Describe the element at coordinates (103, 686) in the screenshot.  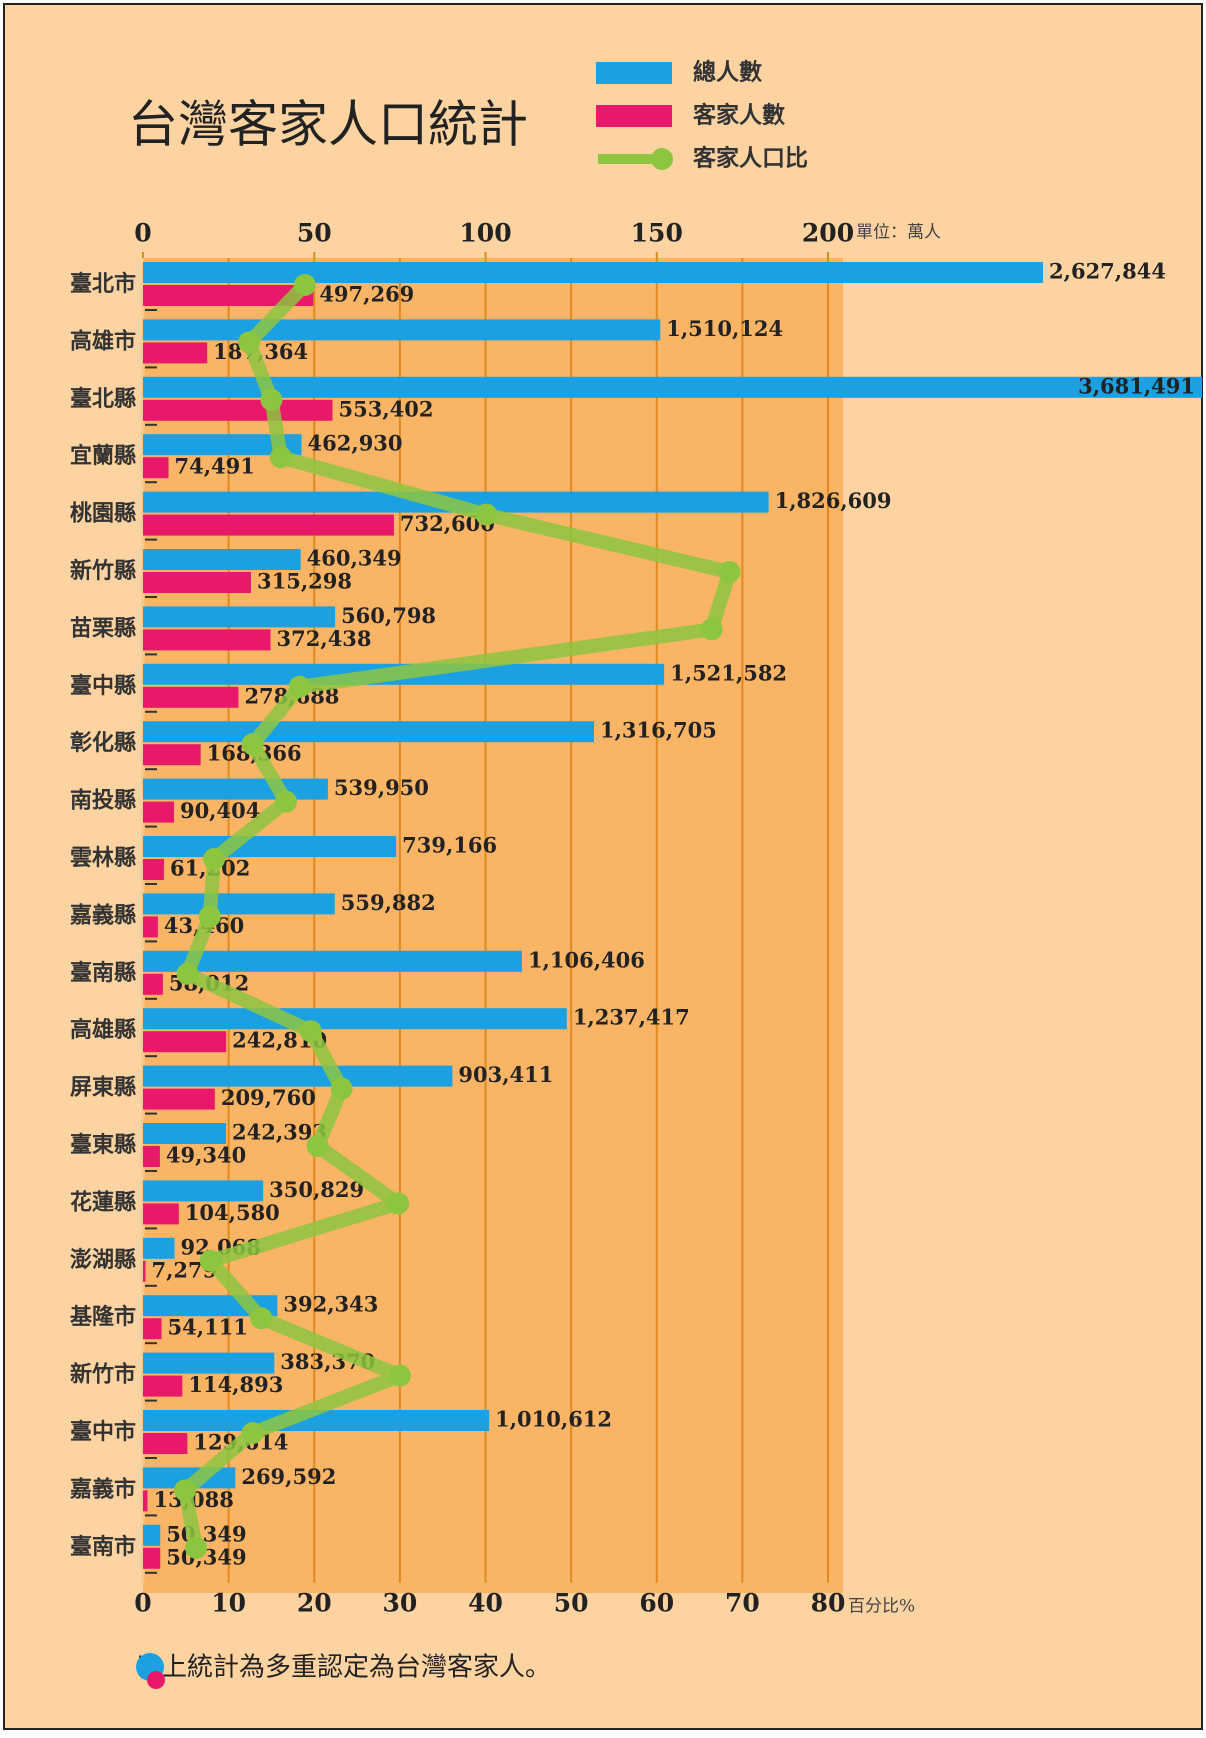
I see `category-label: 臺中縣` at that location.